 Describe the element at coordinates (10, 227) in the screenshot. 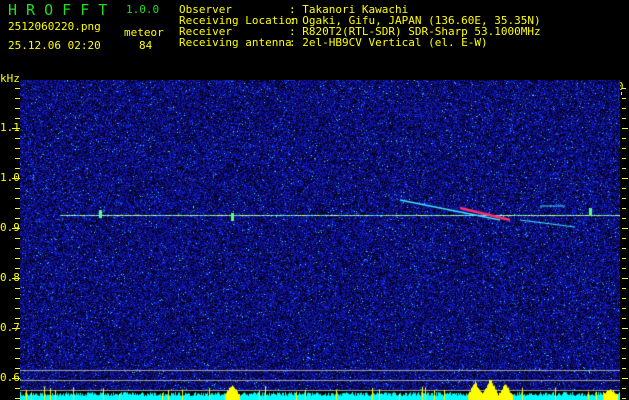

I see `freq-label: 0.9` at that location.